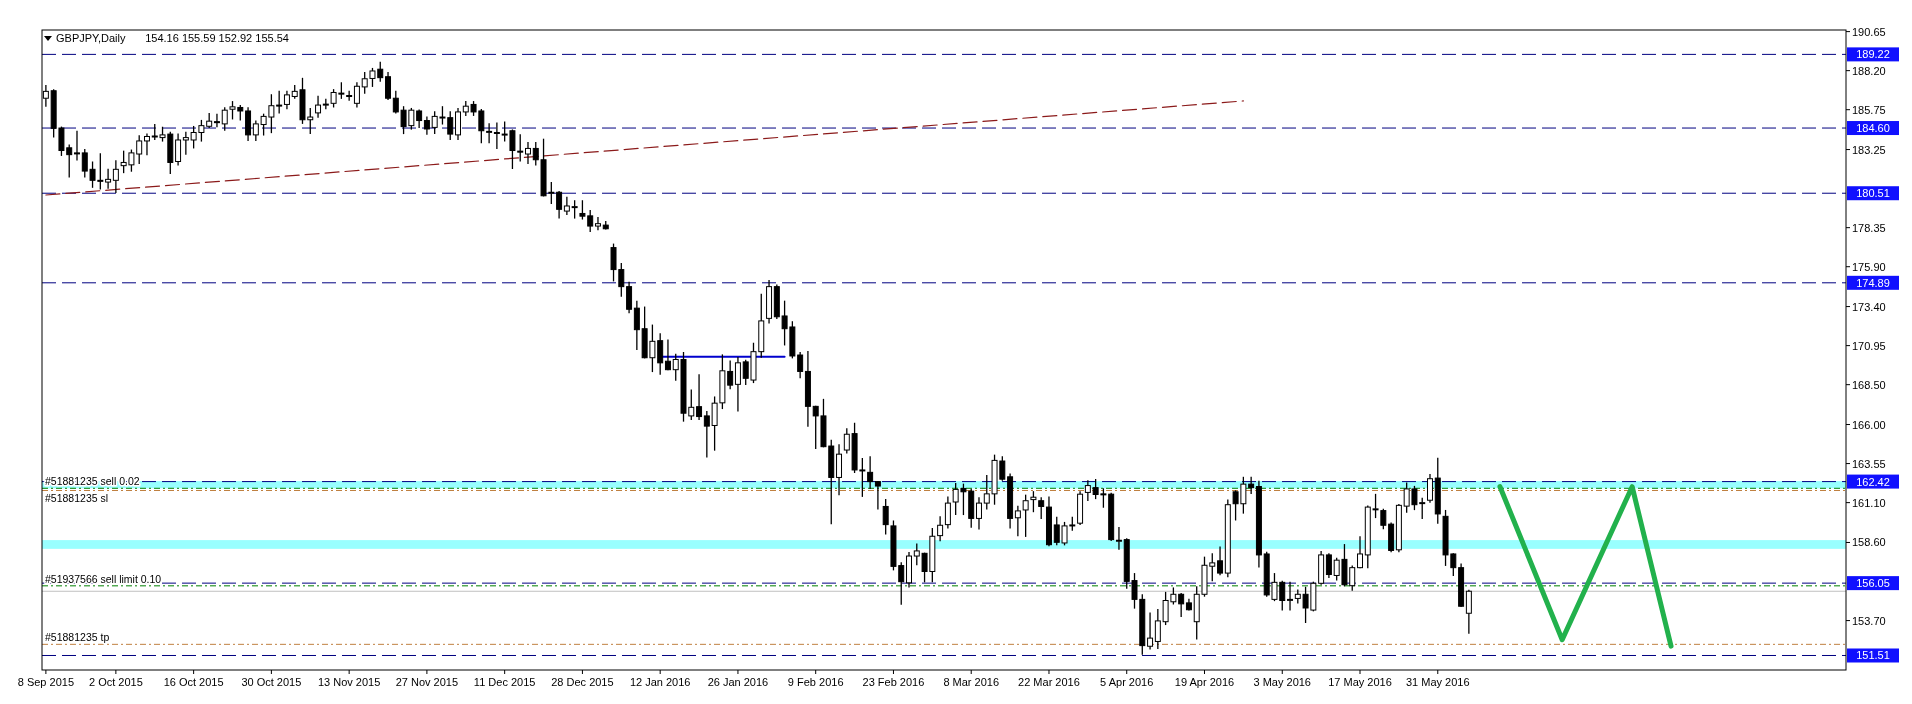  Describe the element at coordinates (1873, 583) in the screenshot. I see `ref-line-label: 156.05` at that location.